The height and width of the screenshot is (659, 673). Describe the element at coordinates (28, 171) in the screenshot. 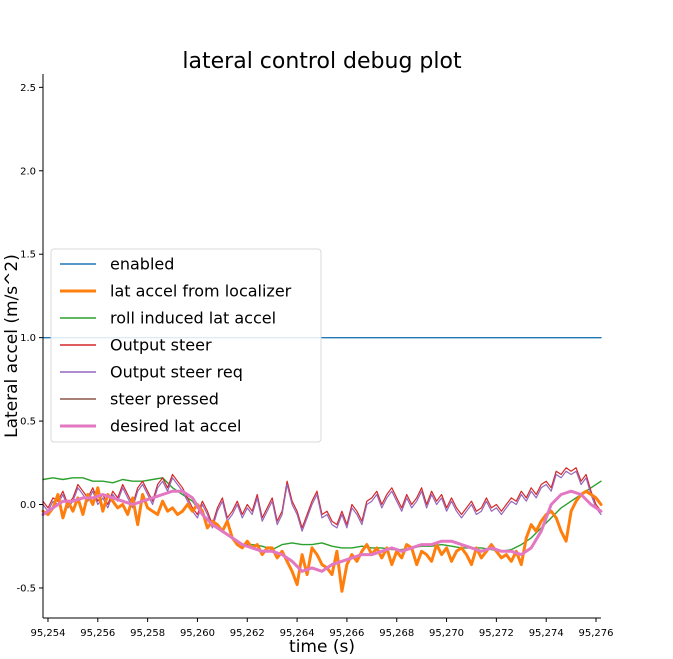

I see `y-tick-label: 2.0` at that location.